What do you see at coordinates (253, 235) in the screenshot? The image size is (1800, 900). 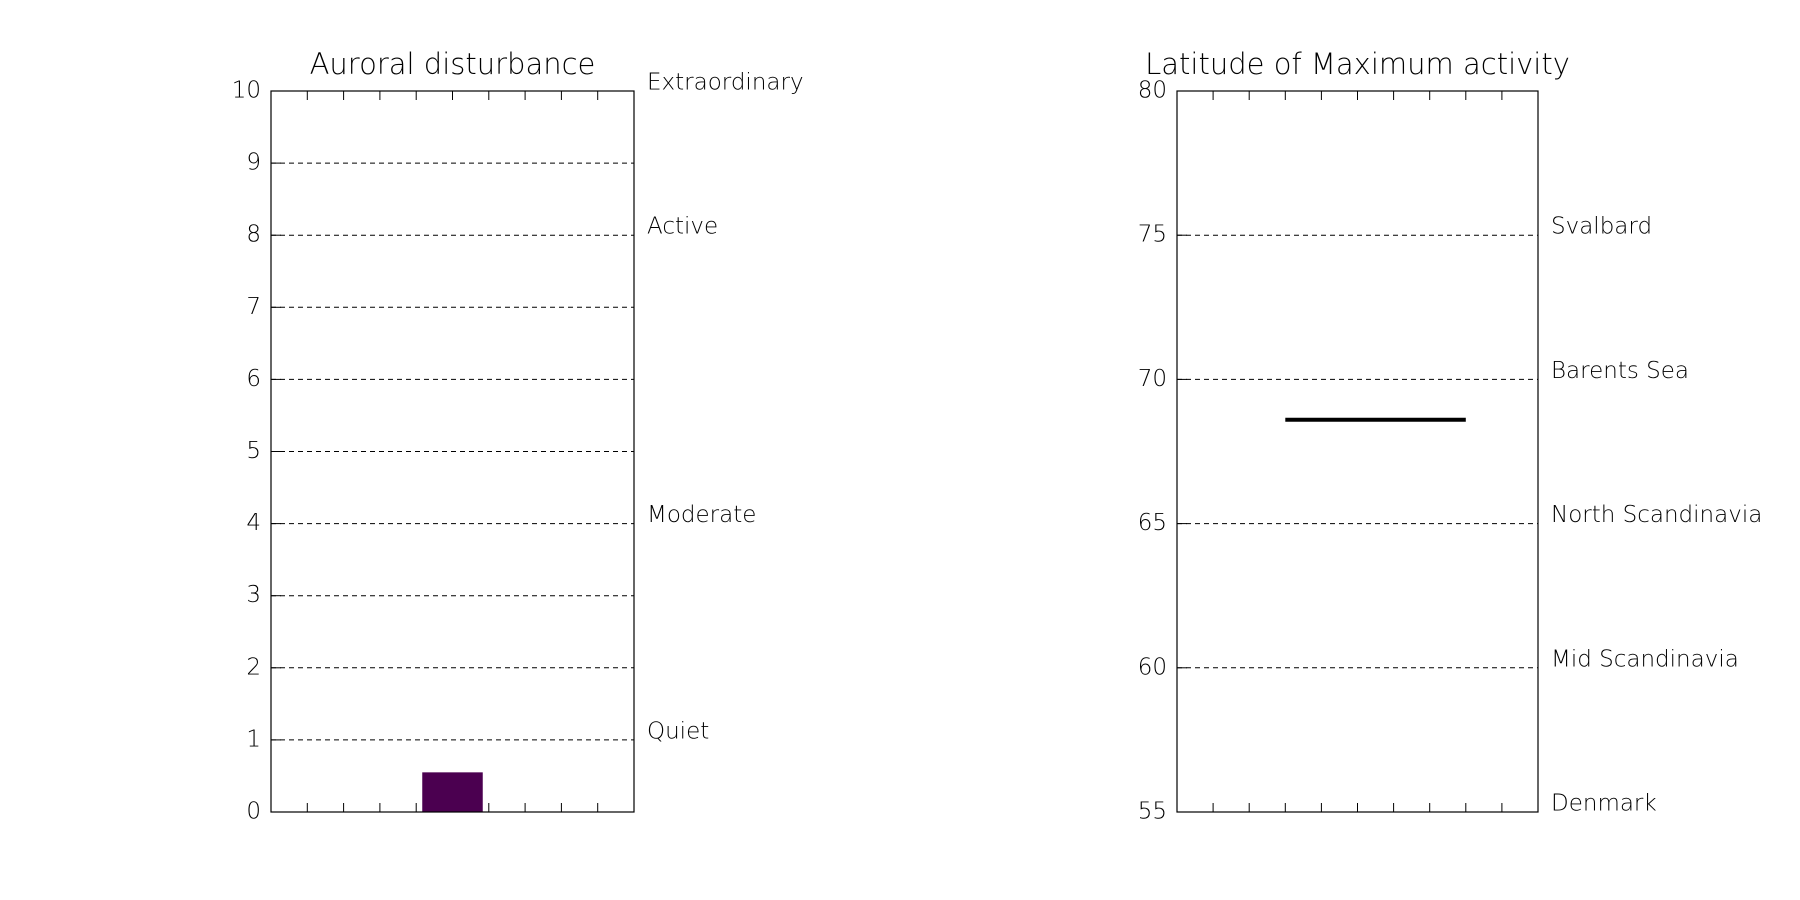 I see `y-tick-label: 8` at bounding box center [253, 235].